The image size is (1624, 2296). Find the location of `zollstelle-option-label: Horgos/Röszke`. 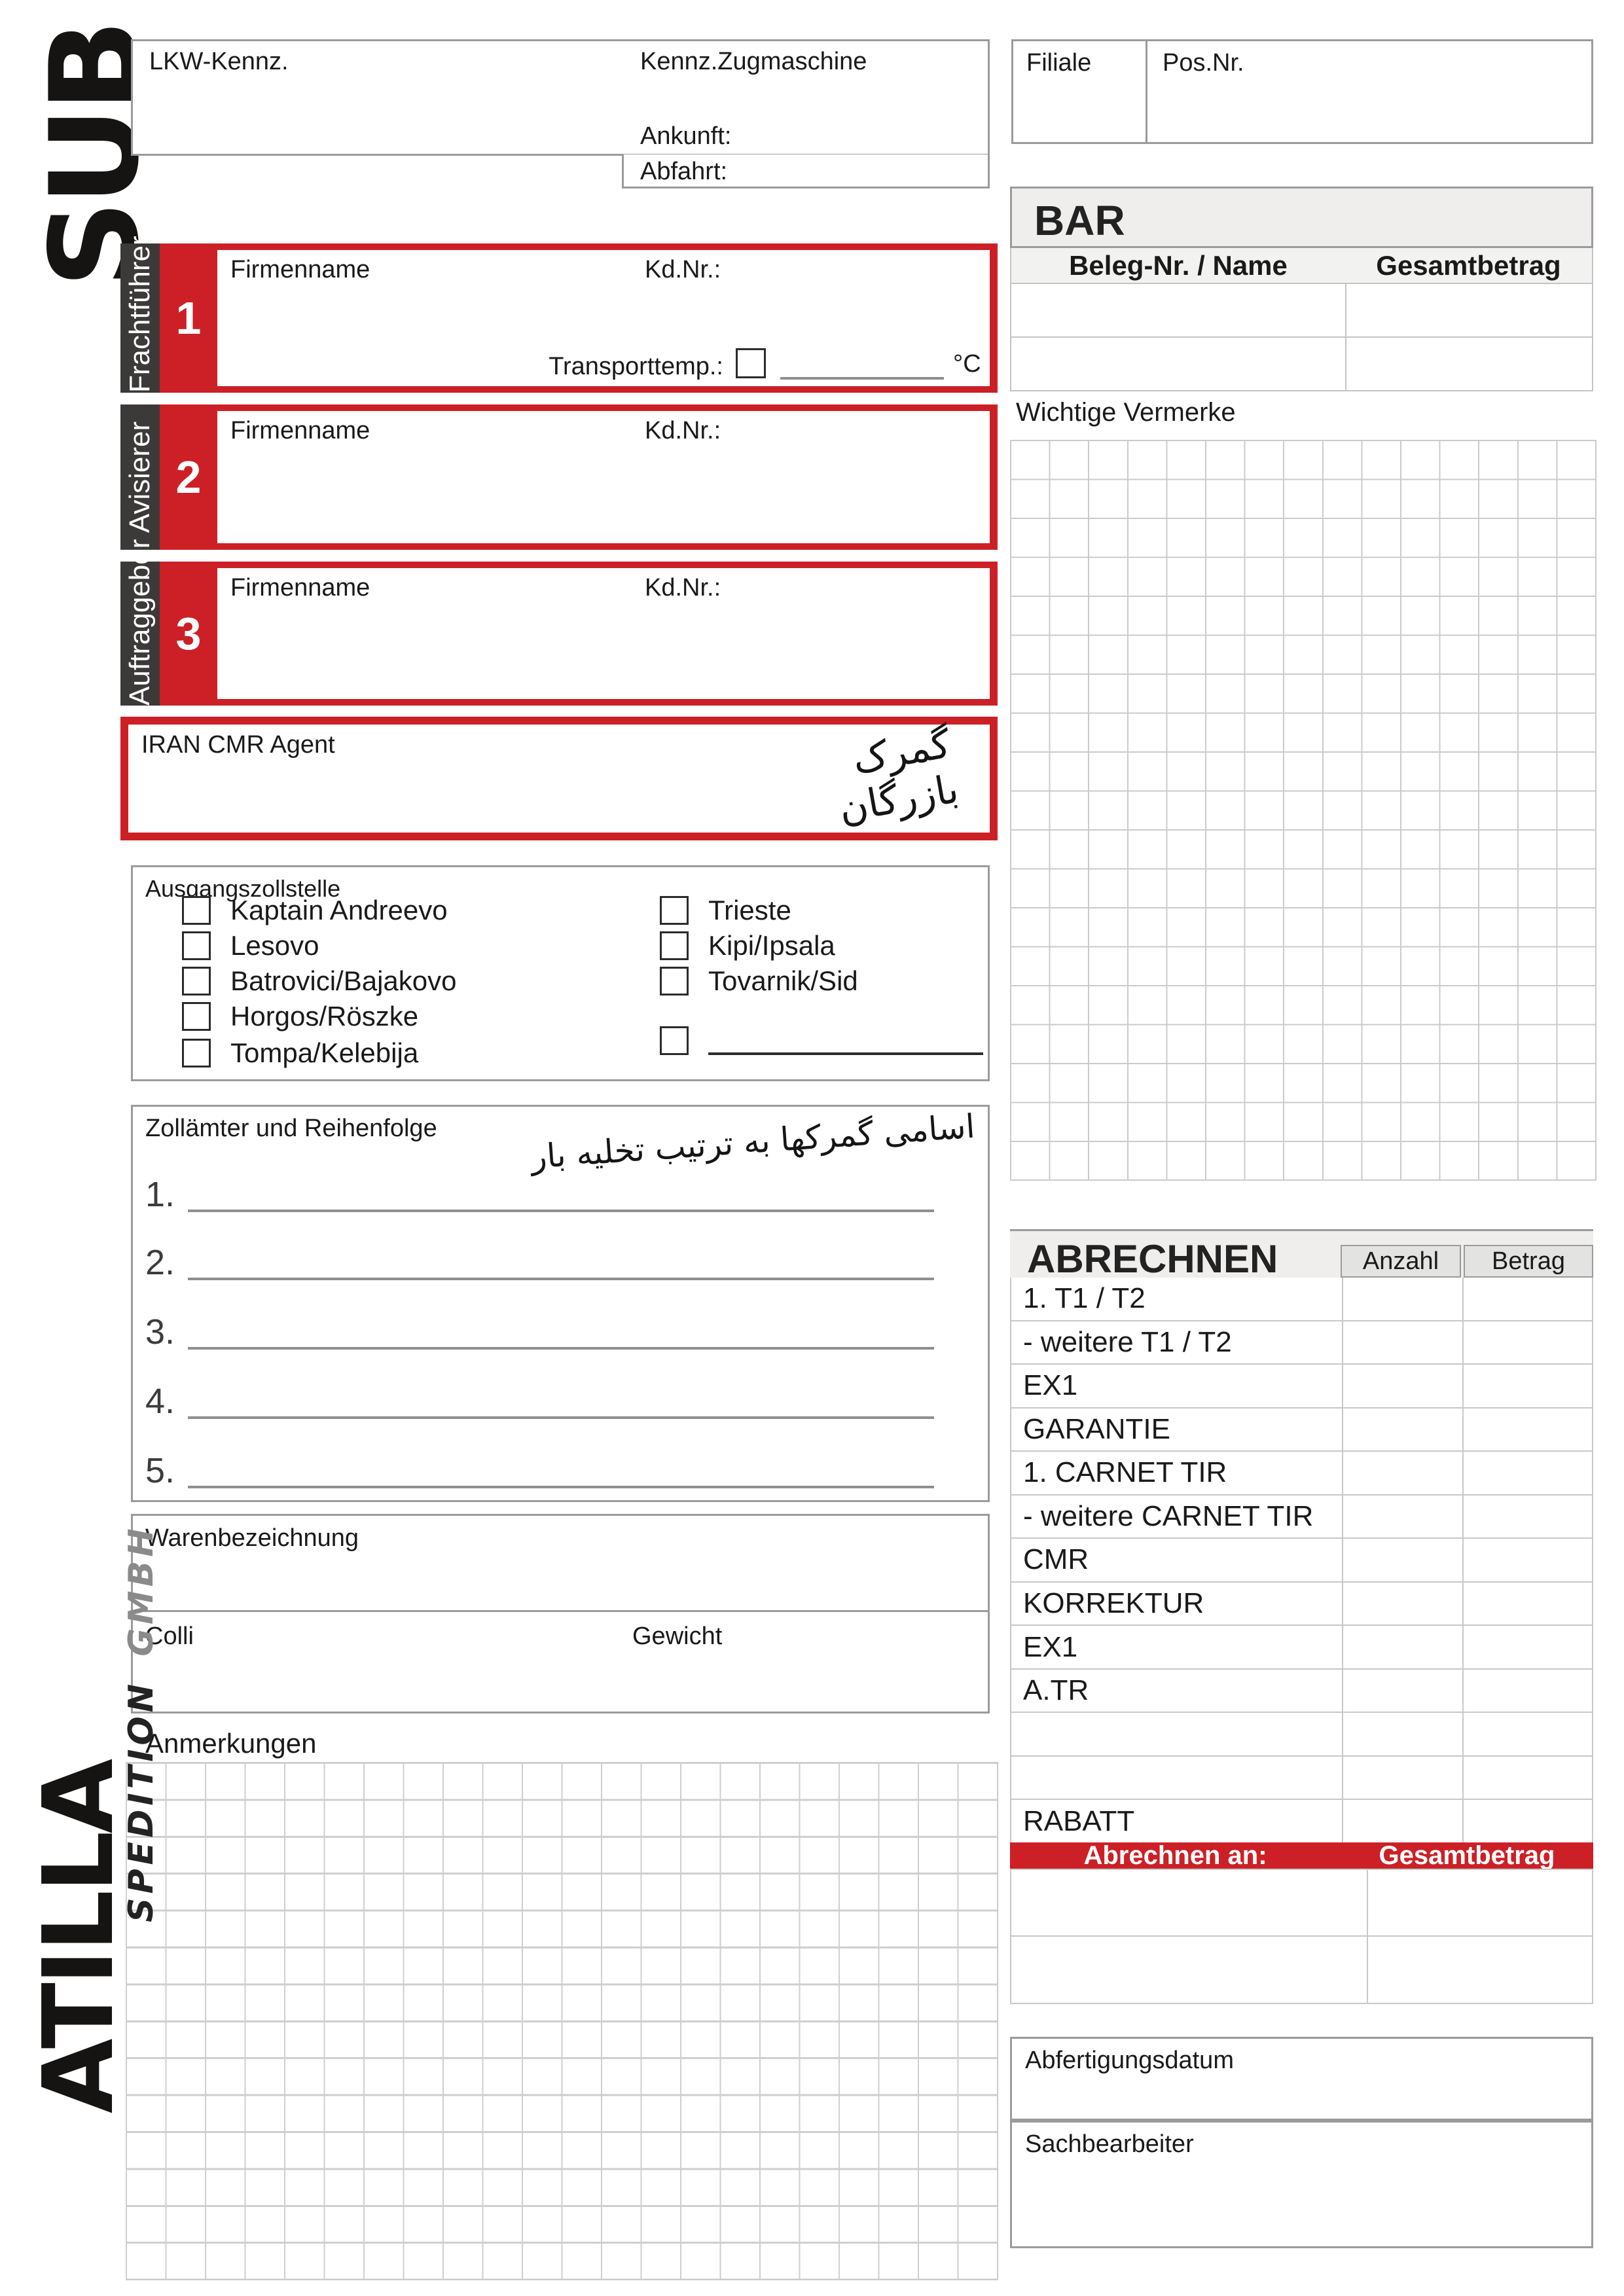

zollstelle-option-label: Horgos/Röszke is located at coordinates (324, 1016).